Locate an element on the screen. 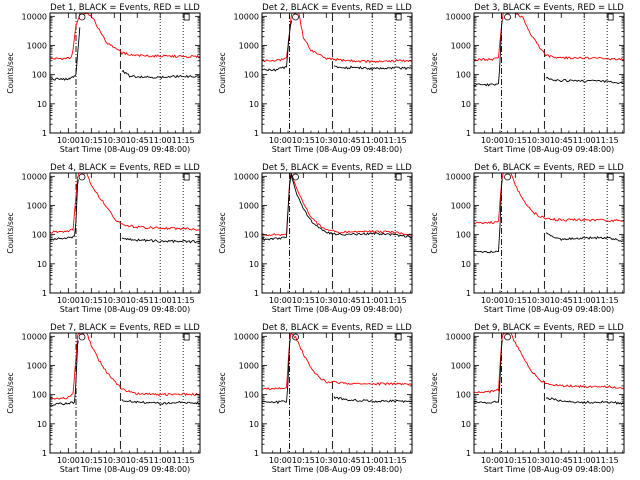 Image resolution: width=640 pixels, height=480 pixels. panel-title: Det 7, BLACK = Events, RED = LLD is located at coordinates (125, 328).